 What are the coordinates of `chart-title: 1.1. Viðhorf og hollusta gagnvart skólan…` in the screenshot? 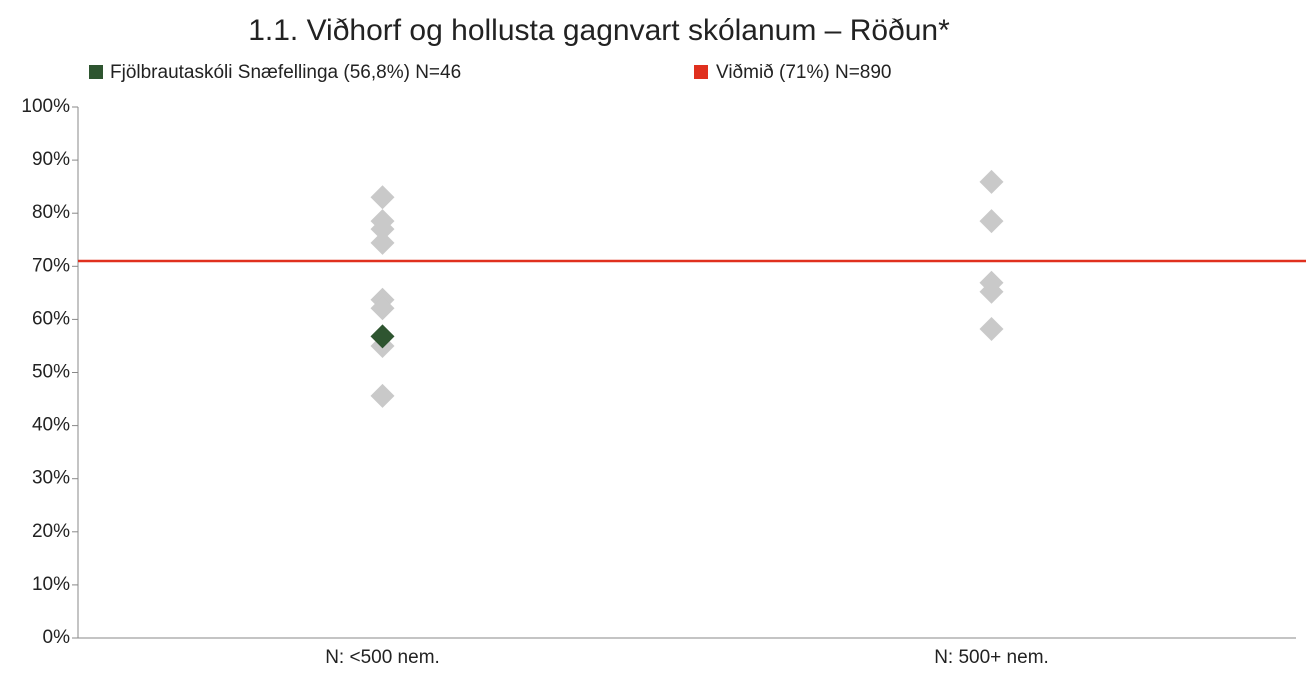 It's located at (599, 30).